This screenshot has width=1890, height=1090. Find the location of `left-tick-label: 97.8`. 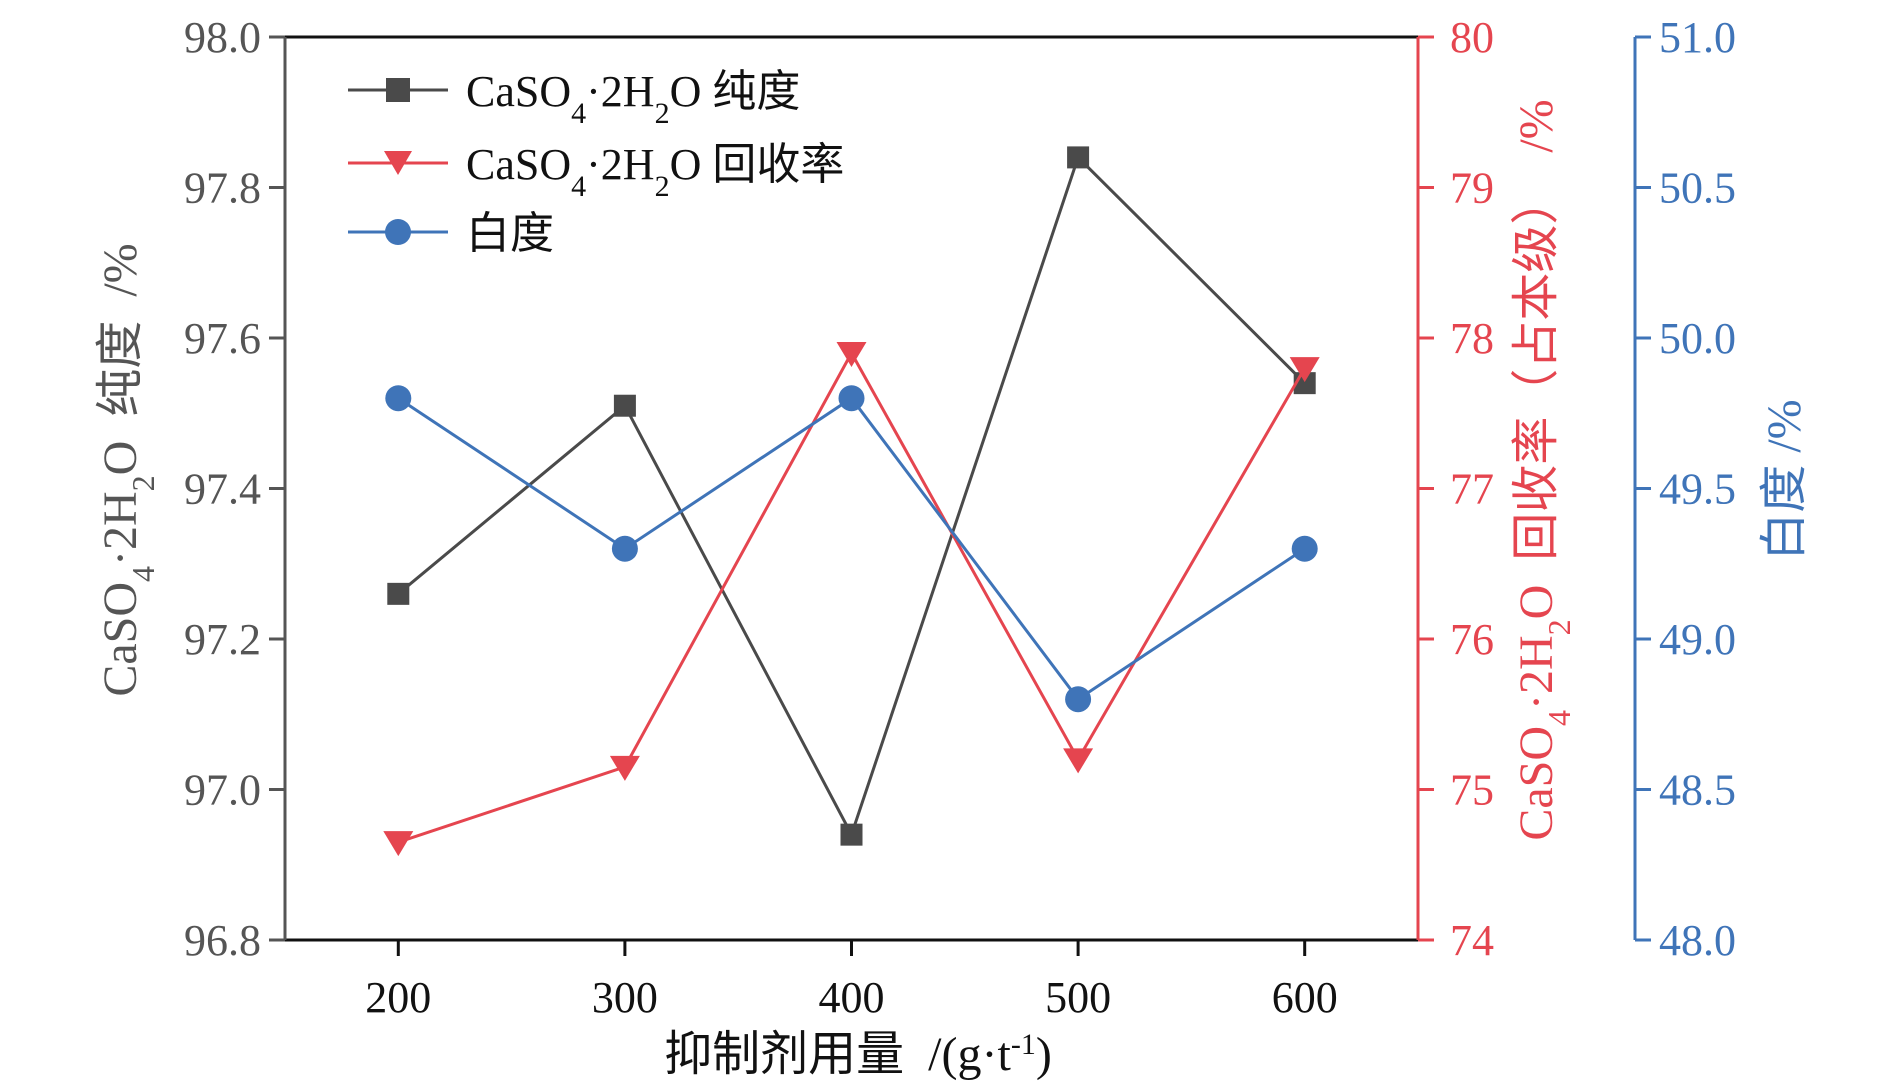

left-tick-label: 97.8 is located at coordinates (222, 188).